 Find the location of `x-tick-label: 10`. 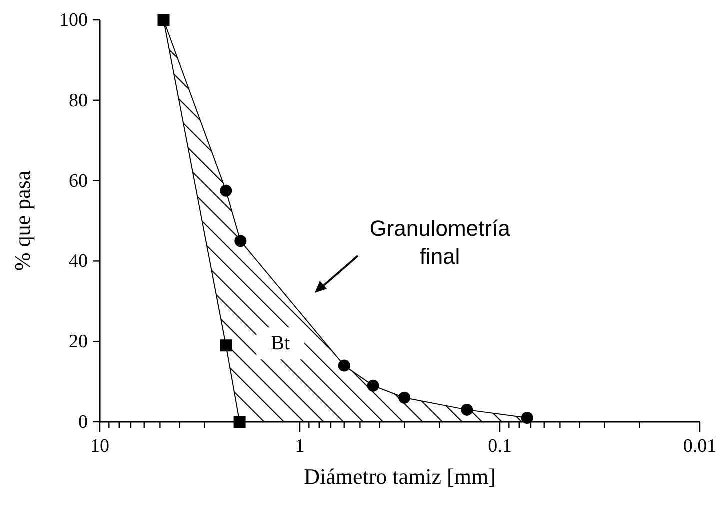

x-tick-label: 10 is located at coordinates (100, 446).